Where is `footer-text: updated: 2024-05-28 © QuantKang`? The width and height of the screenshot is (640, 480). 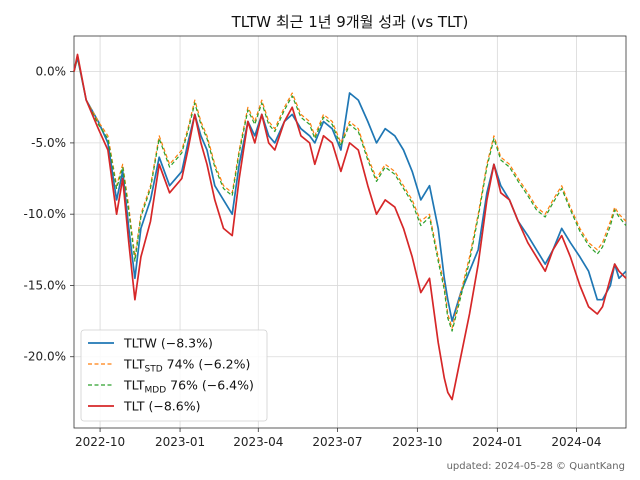 footer-text: updated: 2024-05-28 © QuantKang is located at coordinates (536, 466).